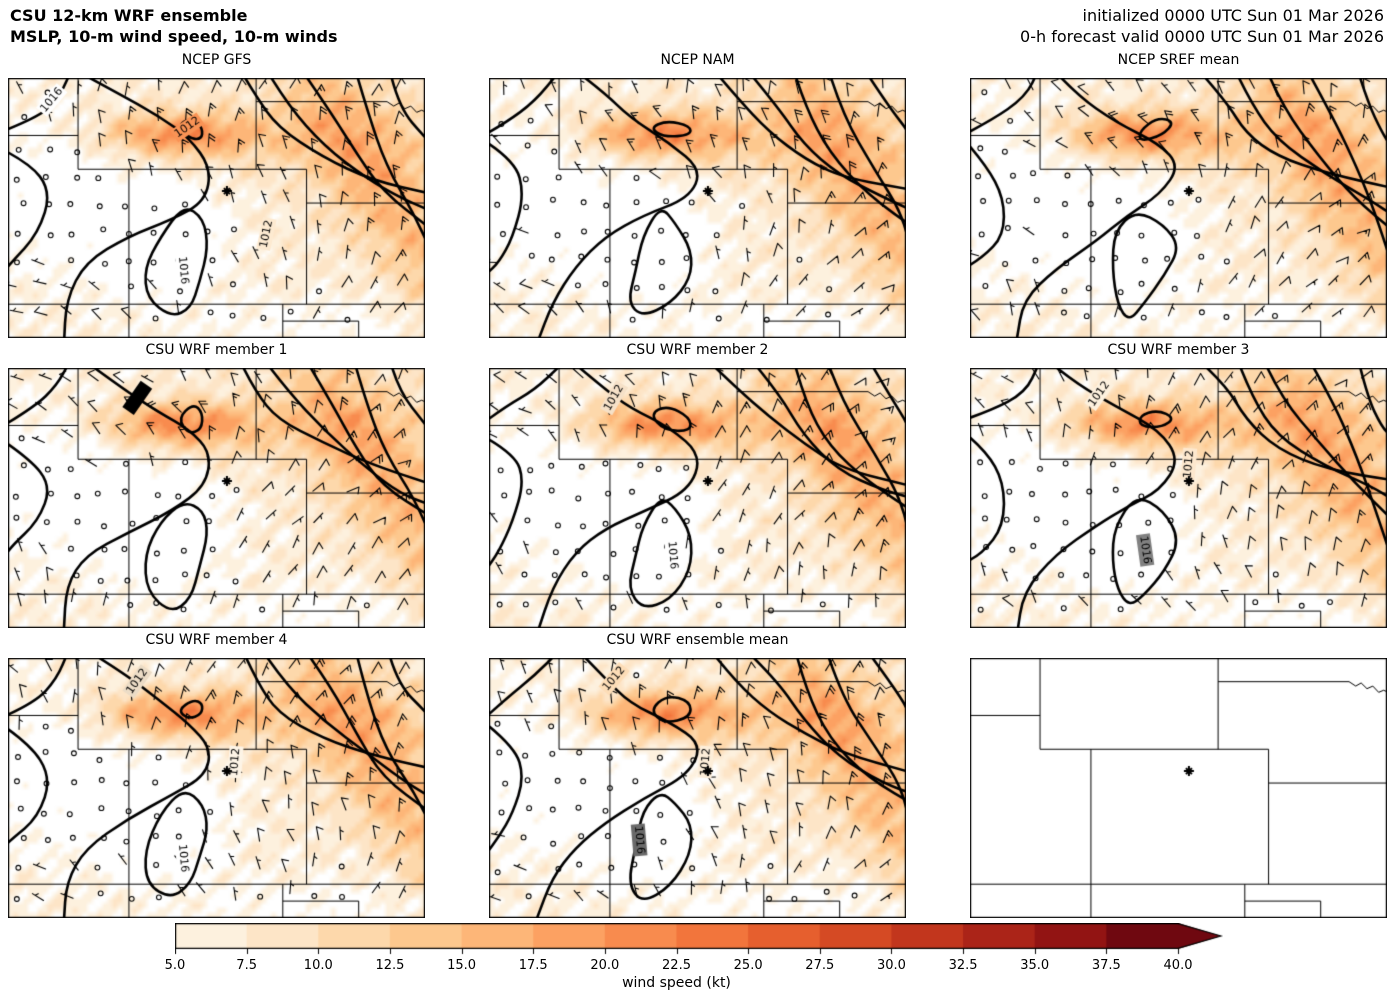 Image resolution: width=1392 pixels, height=1001 pixels. Describe the element at coordinates (246, 965) in the screenshot. I see `colorbar-tick-label: 7.5` at that location.